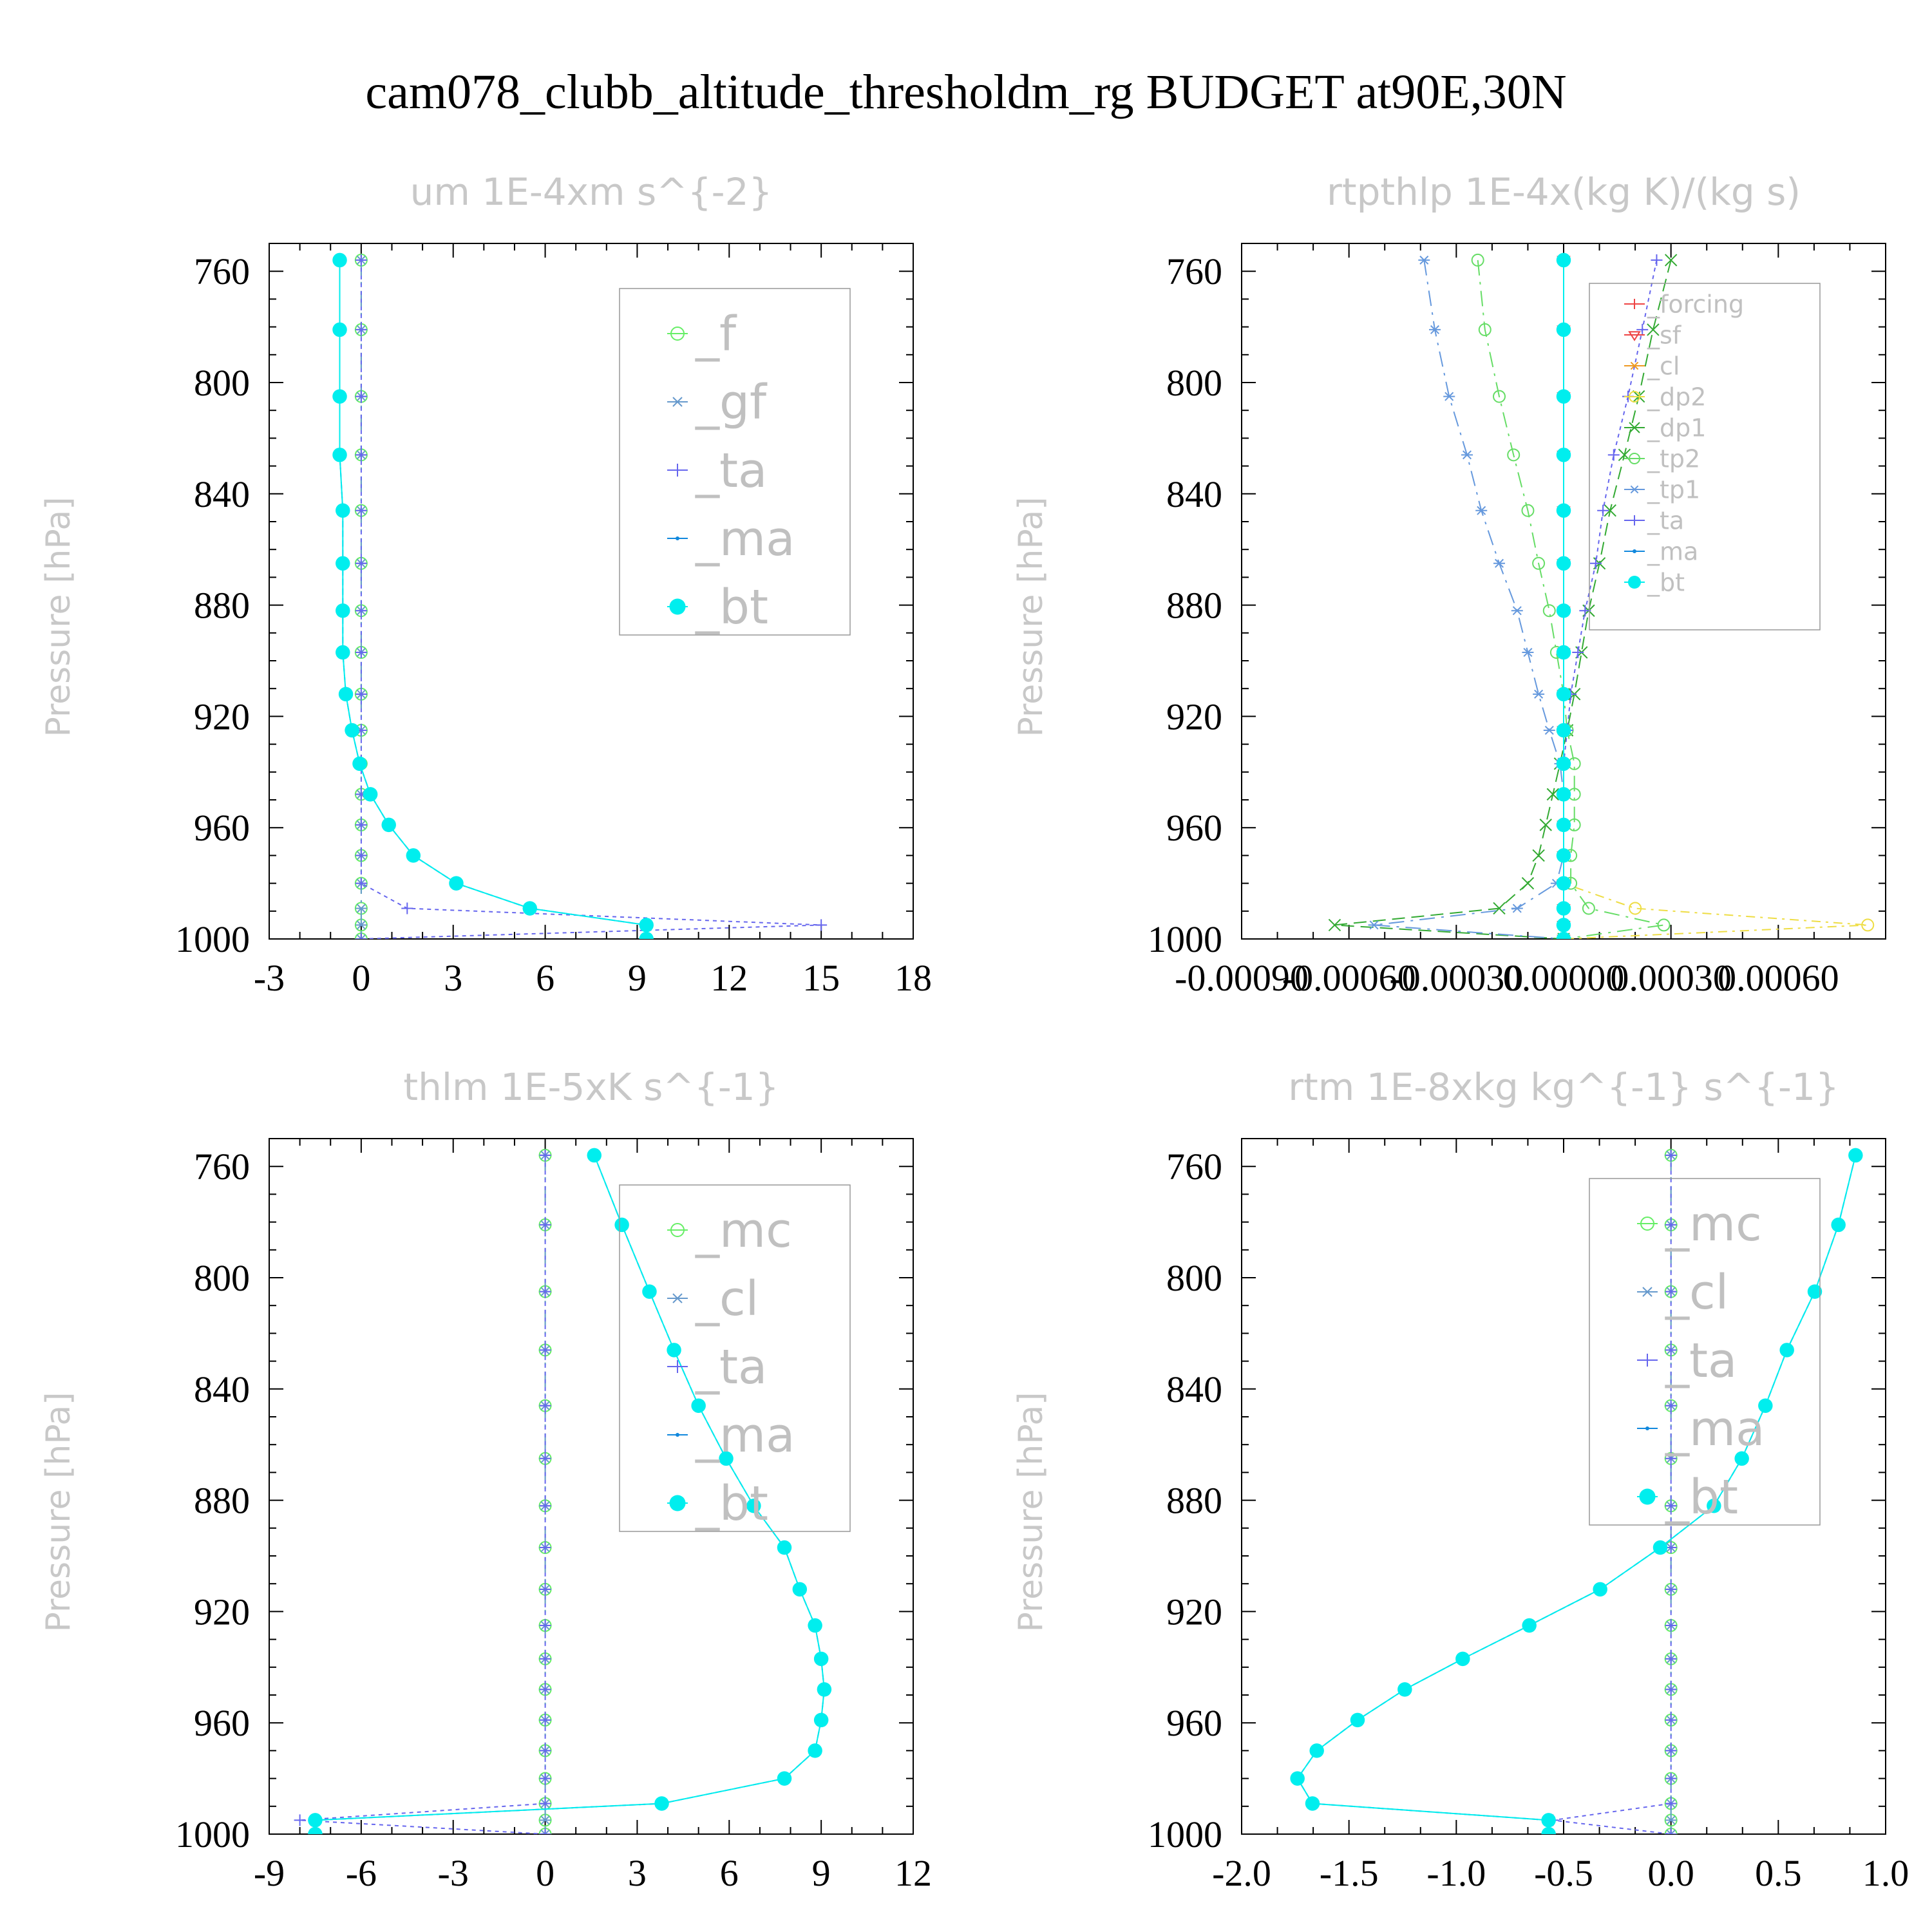 The width and height of the screenshot is (1932, 1932). Describe the element at coordinates (731, 1504) in the screenshot. I see `legend-label: _bt` at that location.